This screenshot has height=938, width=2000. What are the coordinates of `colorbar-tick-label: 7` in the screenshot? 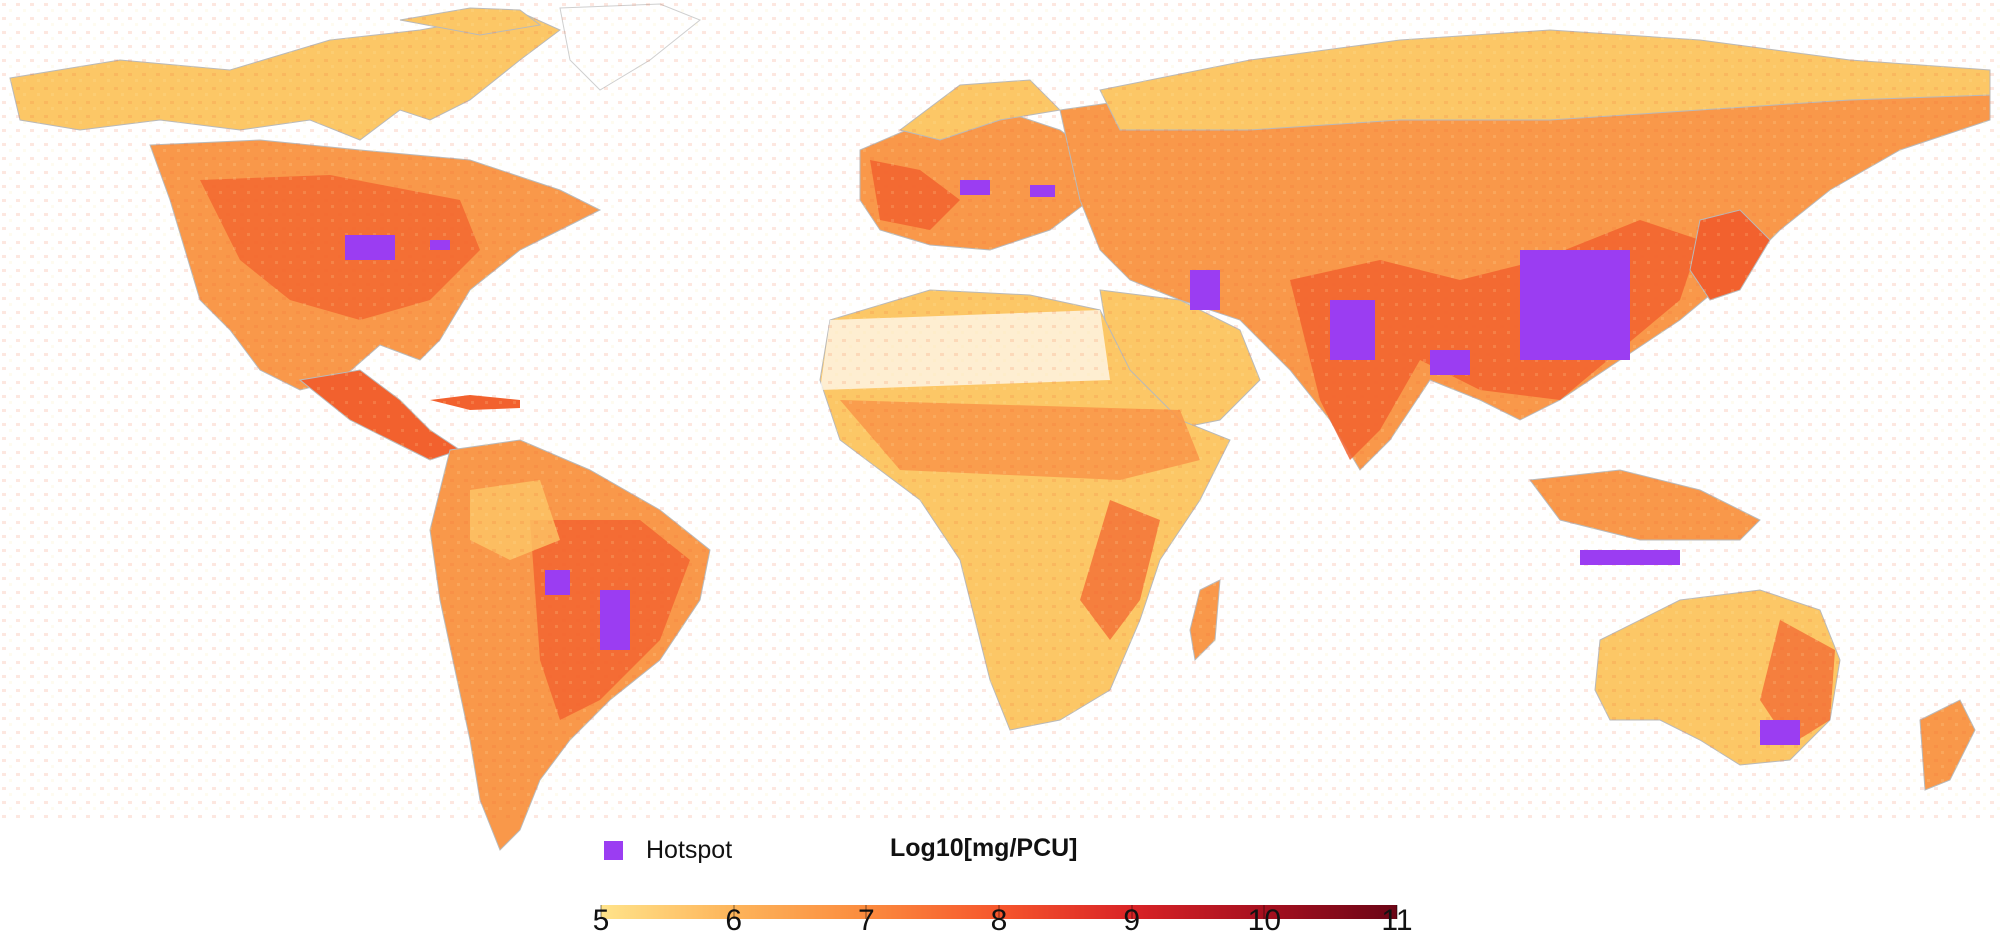 It's located at (866, 920).